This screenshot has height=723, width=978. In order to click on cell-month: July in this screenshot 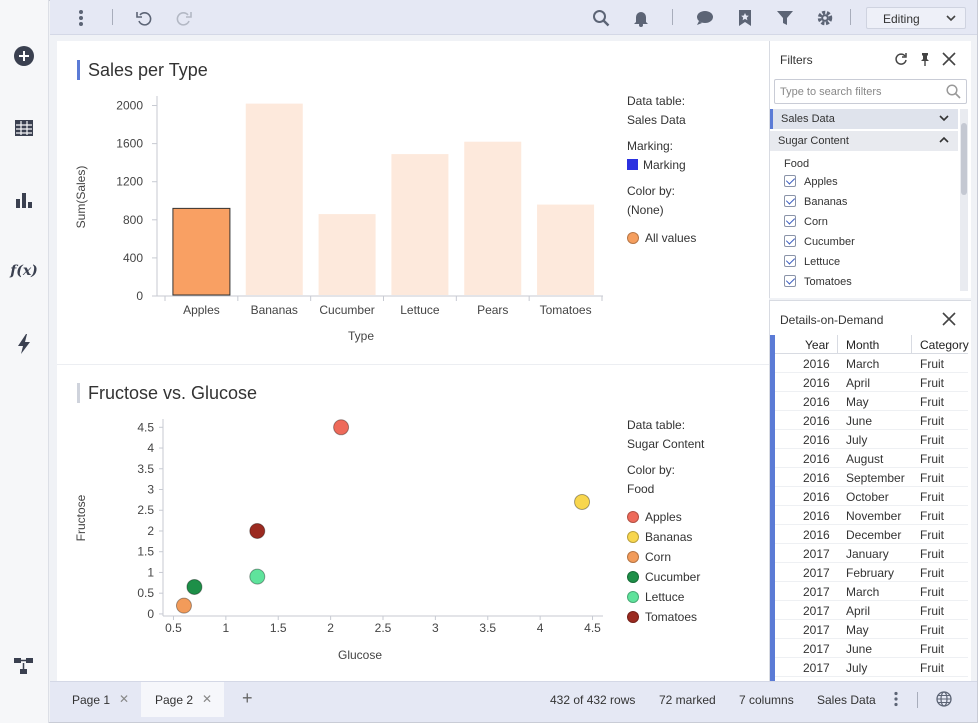, I will do `click(857, 440)`.